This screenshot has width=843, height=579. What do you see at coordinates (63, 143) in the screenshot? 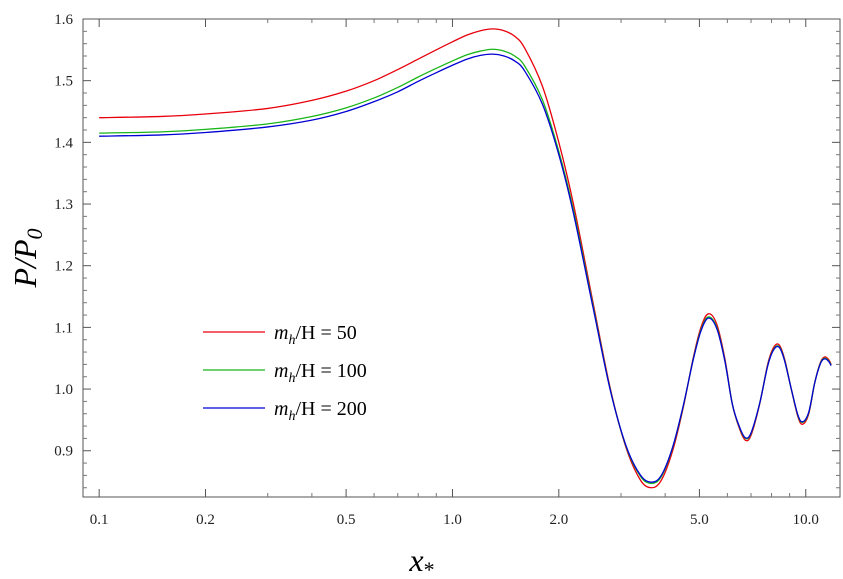
I see `y-tick-label: 1.4` at bounding box center [63, 143].